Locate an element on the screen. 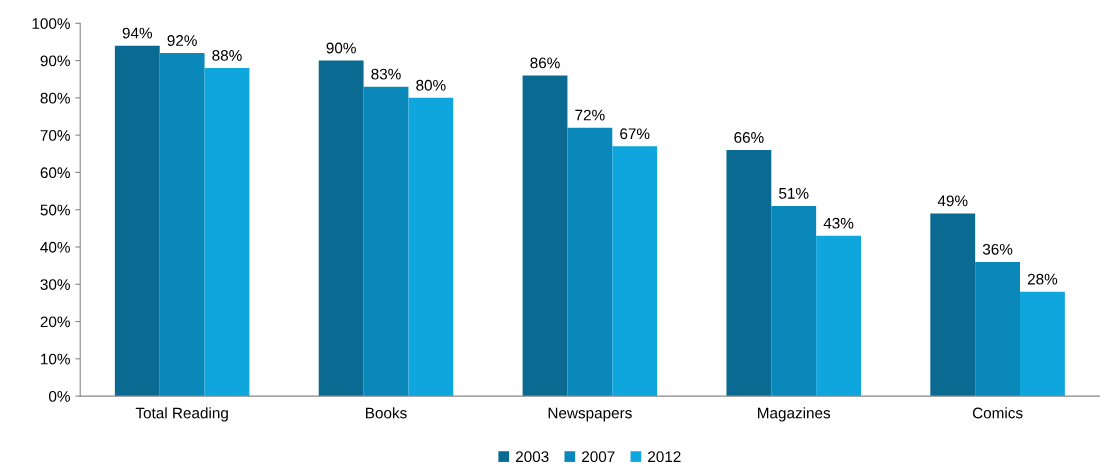 The height and width of the screenshot is (466, 1114). data-label: 88% is located at coordinates (227, 55).